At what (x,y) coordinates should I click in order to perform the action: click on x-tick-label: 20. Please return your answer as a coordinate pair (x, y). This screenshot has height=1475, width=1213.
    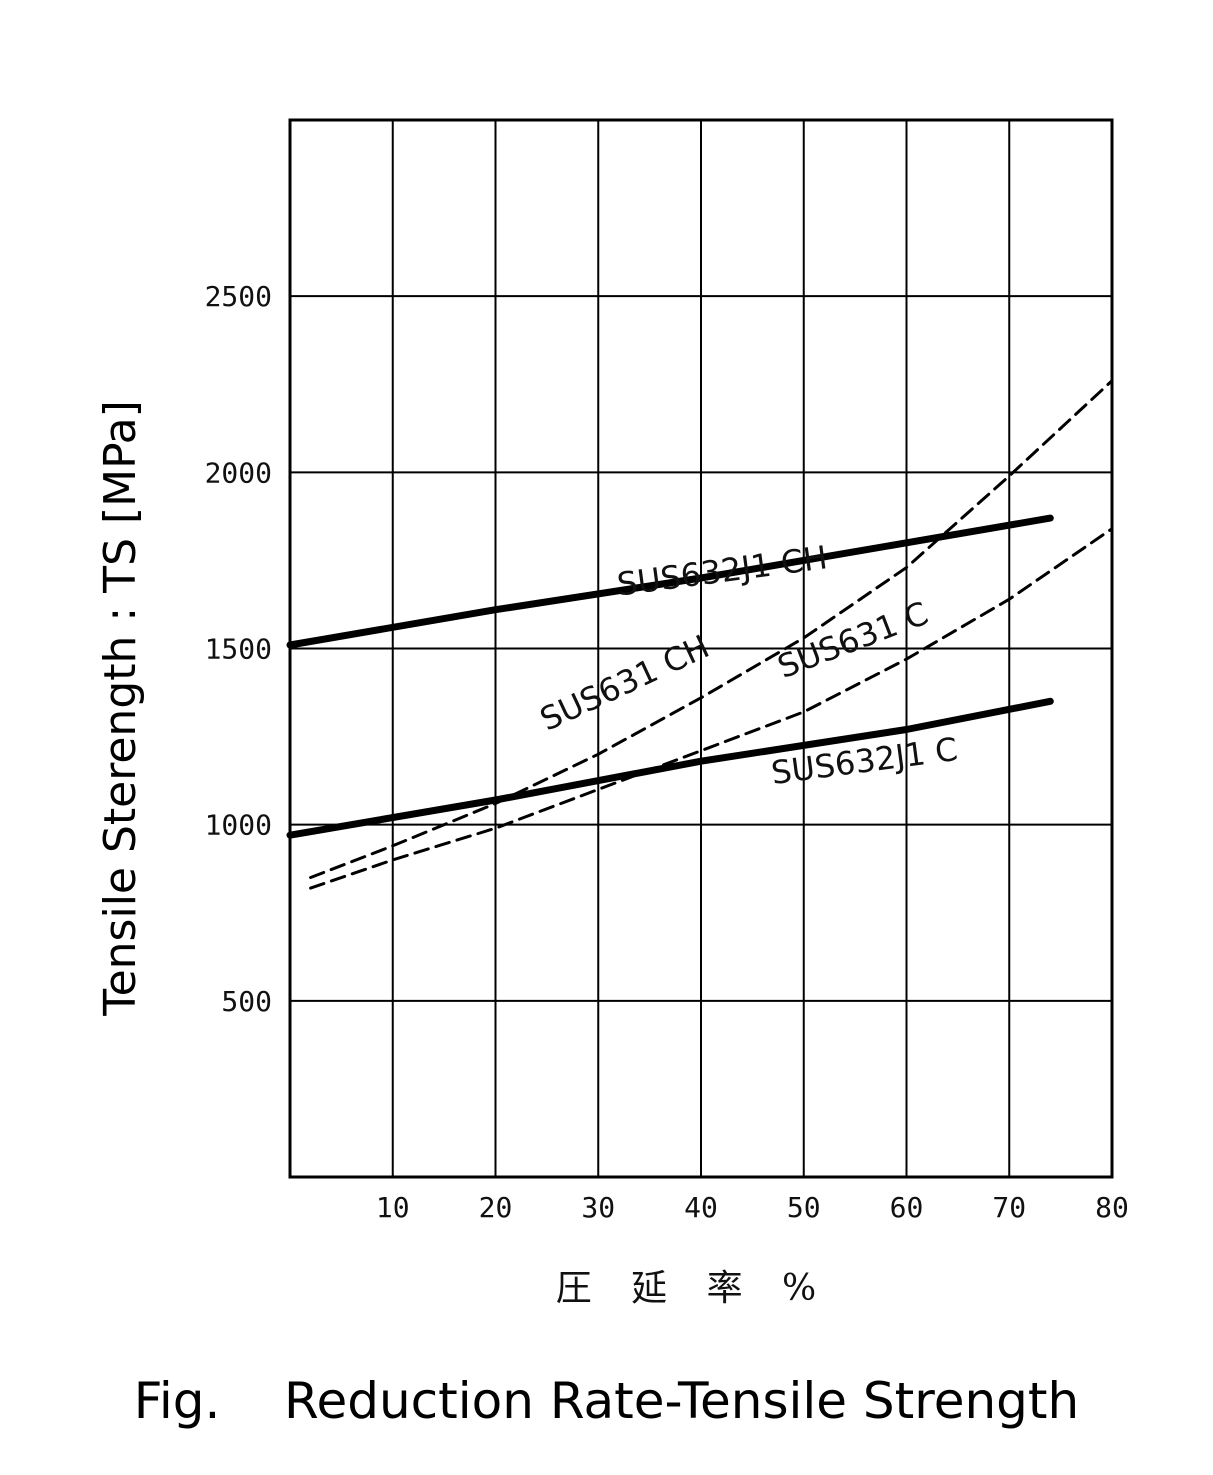
    Looking at the image, I should click on (496, 1207).